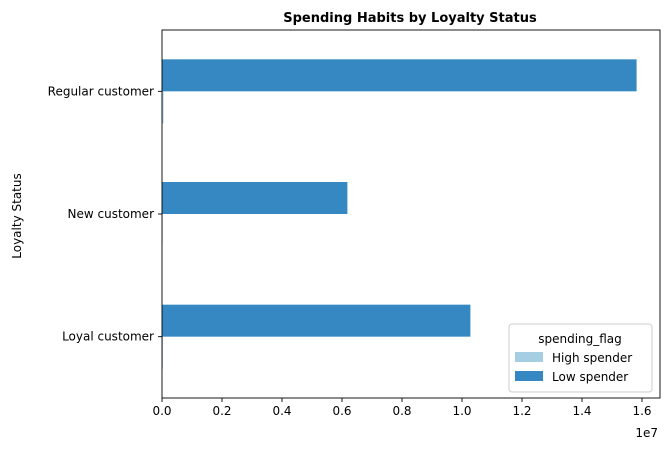  I want to click on x-tick-label: 0.6, so click(341, 411).